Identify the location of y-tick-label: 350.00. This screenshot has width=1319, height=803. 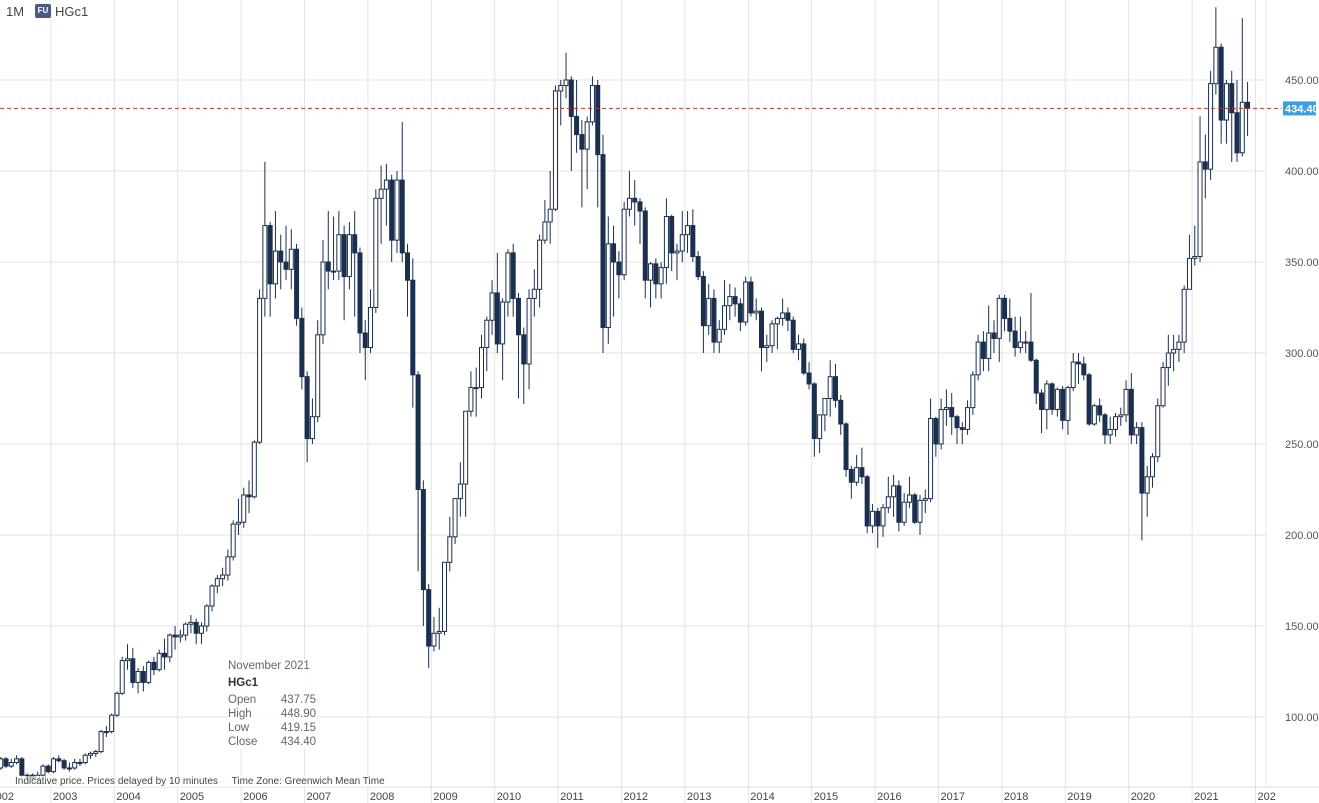
(1302, 263).